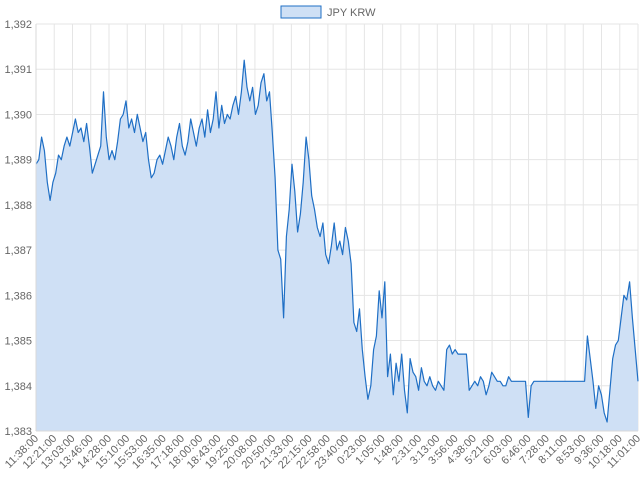 This screenshot has width=640, height=480. What do you see at coordinates (18, 251) in the screenshot?
I see `y-tick-label: 1,387` at bounding box center [18, 251].